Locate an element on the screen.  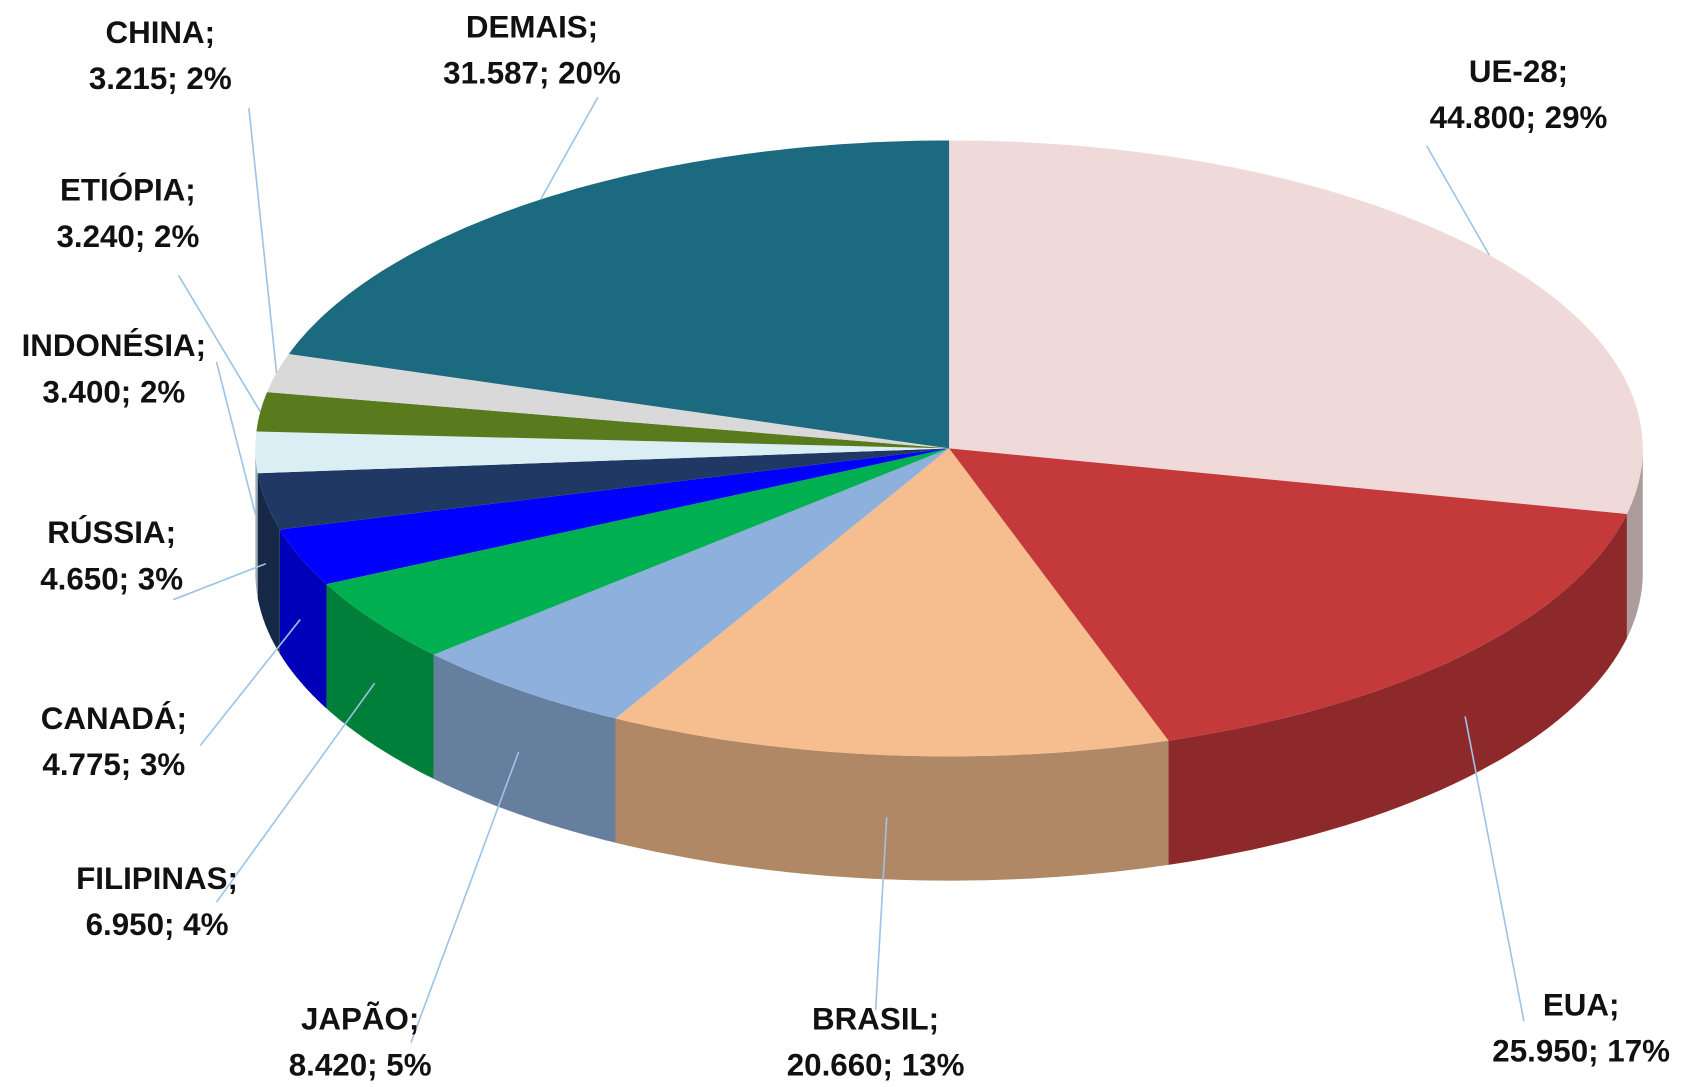
value-label: 3.240; 2% is located at coordinates (127, 236).